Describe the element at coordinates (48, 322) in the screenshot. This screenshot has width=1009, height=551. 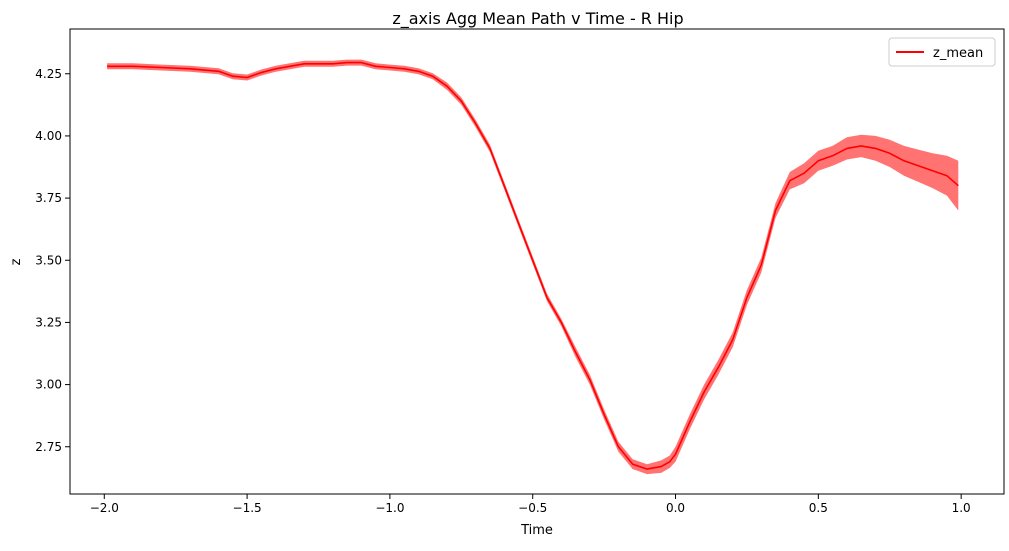
I see `y-tick-label: 3.25` at that location.